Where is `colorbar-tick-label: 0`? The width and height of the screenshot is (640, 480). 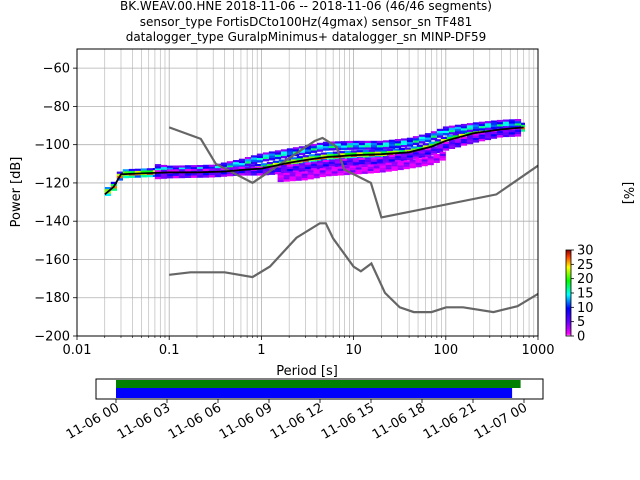
colorbar-tick-label: 0 is located at coordinates (581, 337).